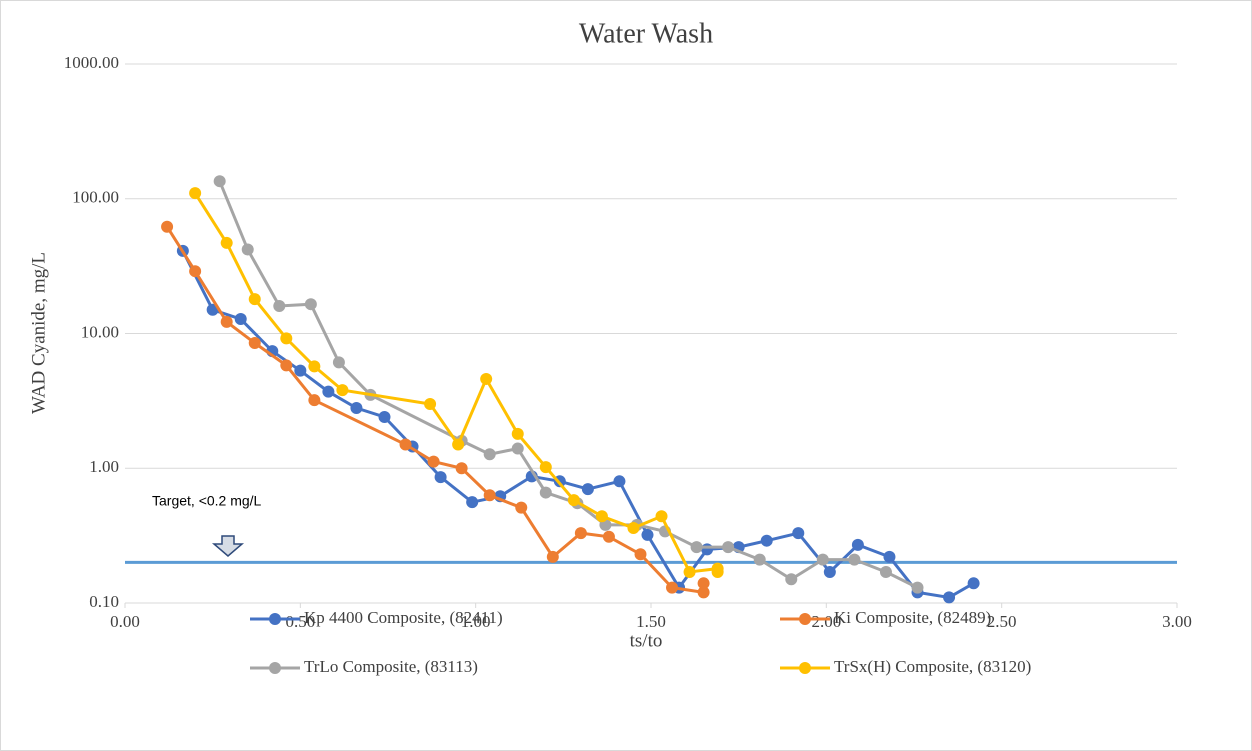 The height and width of the screenshot is (751, 1252). What do you see at coordinates (228, 546) in the screenshot?
I see `target-arrow` at bounding box center [228, 546].